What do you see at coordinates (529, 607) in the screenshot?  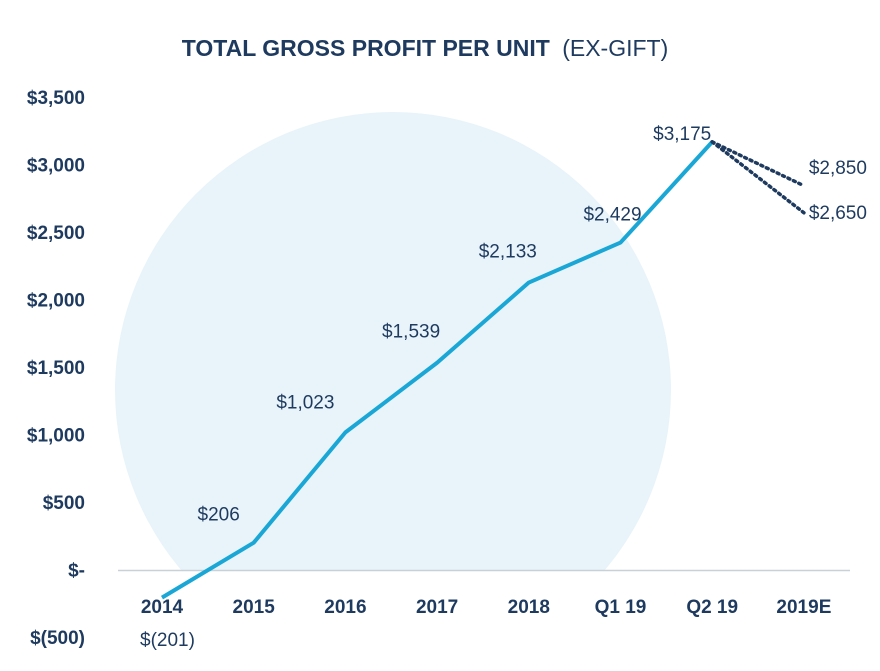 I see `x-tick-label: 2018` at bounding box center [529, 607].